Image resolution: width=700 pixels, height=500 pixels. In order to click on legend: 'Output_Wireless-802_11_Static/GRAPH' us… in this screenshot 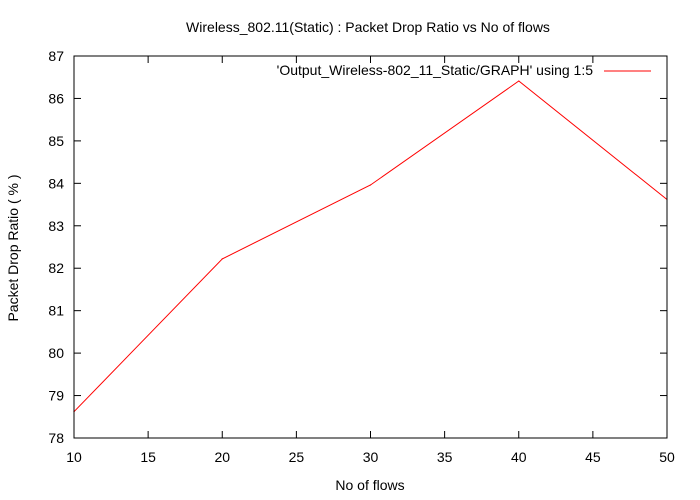, I will do `click(464, 70)`.